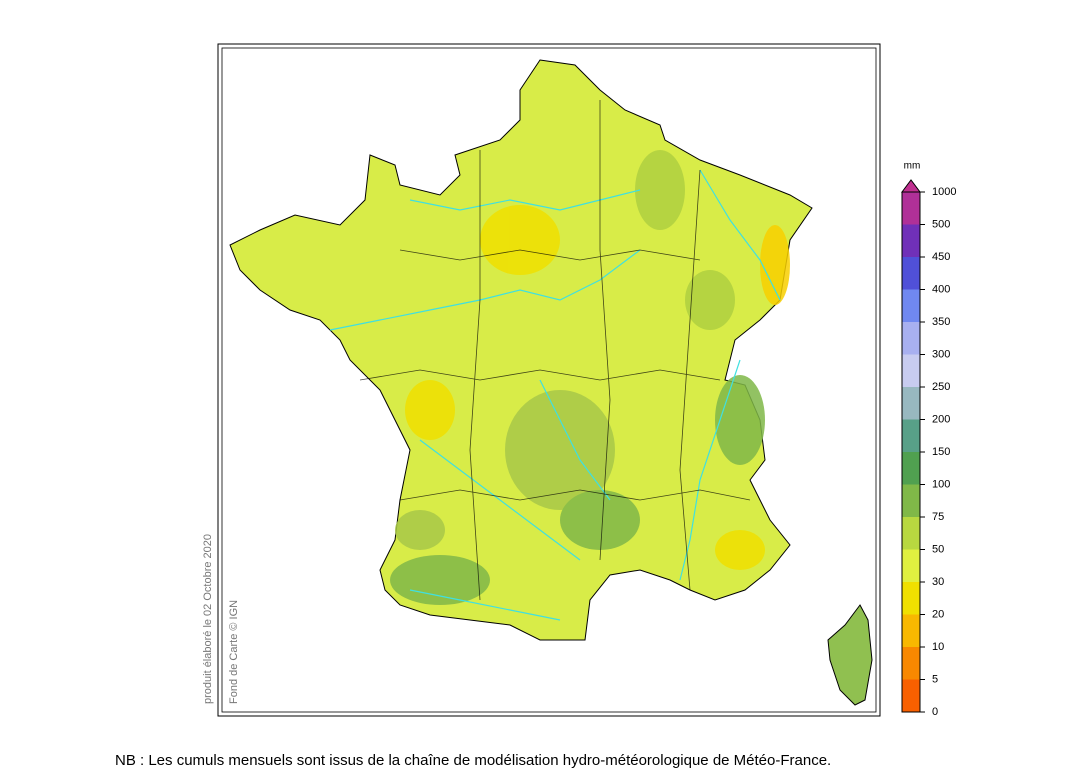 The height and width of the screenshot is (782, 1066). Describe the element at coordinates (935, 712) in the screenshot. I see `legend-label: 0` at that location.